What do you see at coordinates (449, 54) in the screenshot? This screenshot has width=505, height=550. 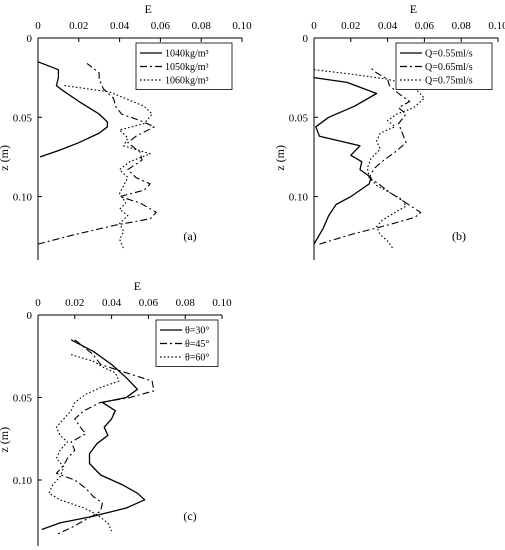 I see `legend-label: Q=0.55ml/s` at bounding box center [449, 54].